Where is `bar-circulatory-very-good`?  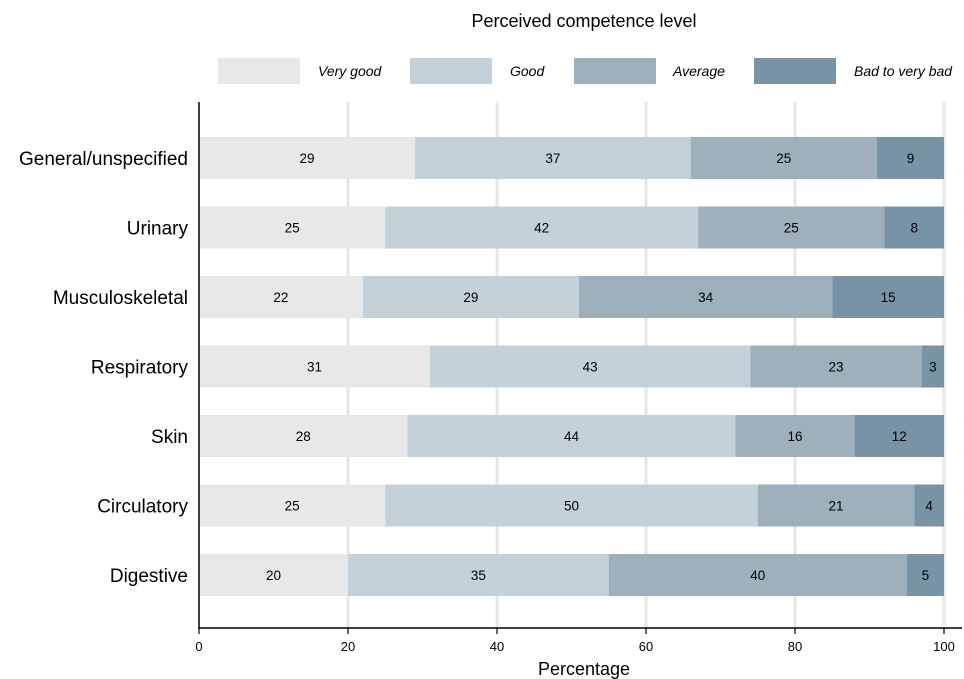
bar-circulatory-very-good is located at coordinates (292, 505).